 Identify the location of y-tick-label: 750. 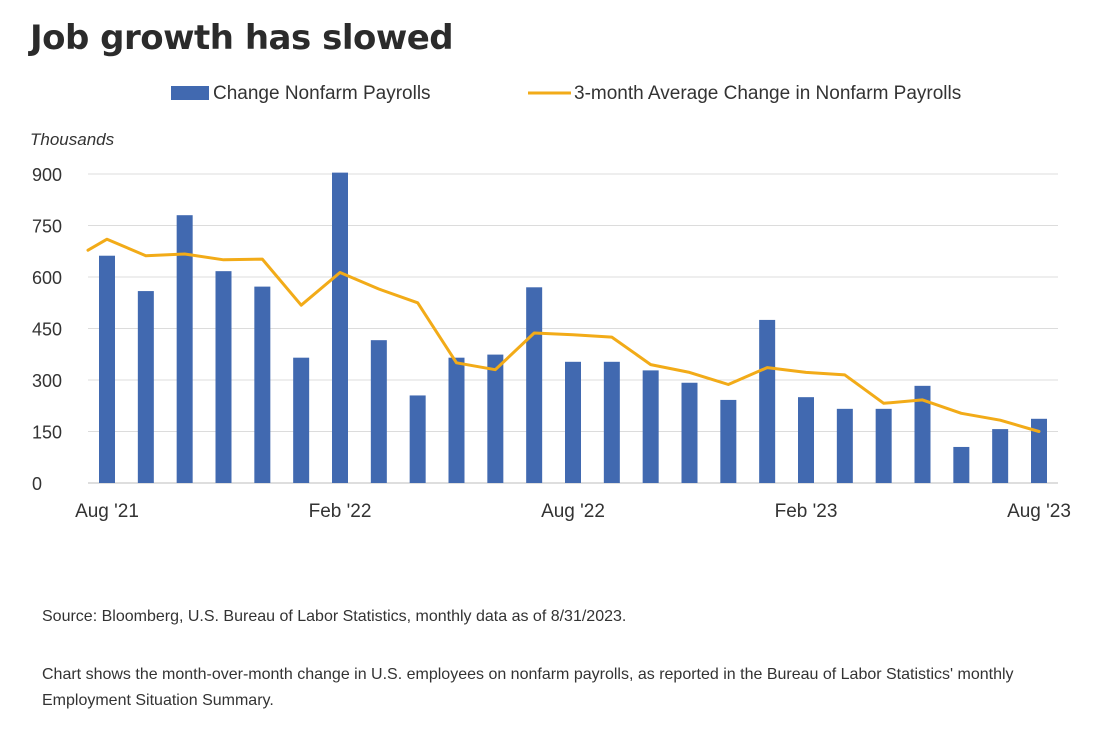
(47, 227).